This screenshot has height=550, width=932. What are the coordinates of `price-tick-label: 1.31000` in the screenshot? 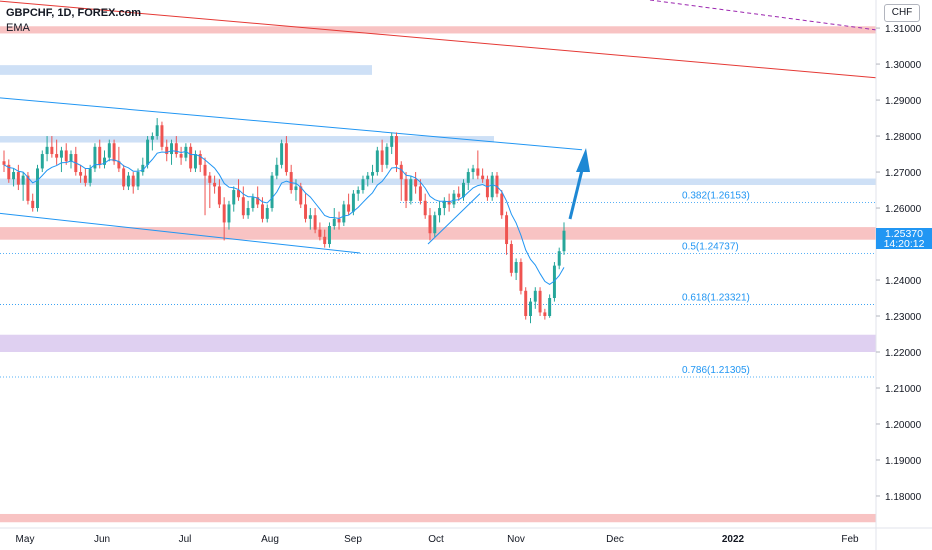 It's located at (903, 29).